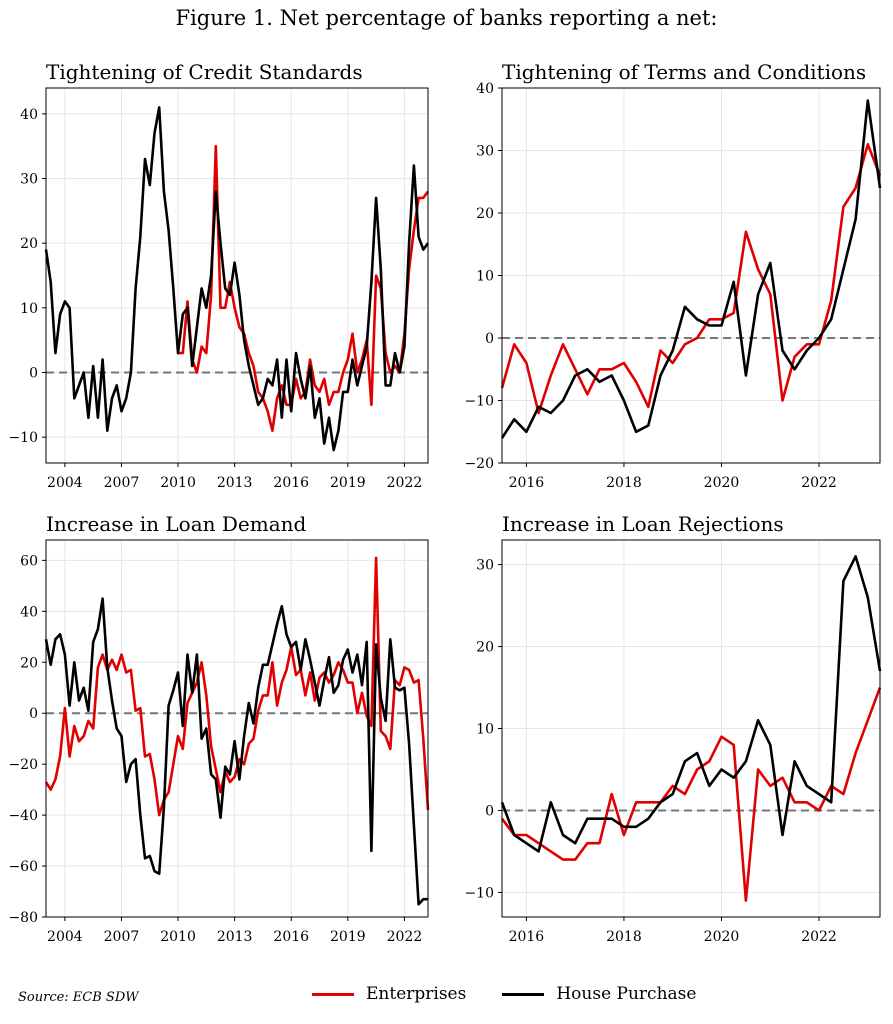 This screenshot has height=1024, width=893. I want to click on legend-label-house-purchase: House Purchase, so click(626, 994).